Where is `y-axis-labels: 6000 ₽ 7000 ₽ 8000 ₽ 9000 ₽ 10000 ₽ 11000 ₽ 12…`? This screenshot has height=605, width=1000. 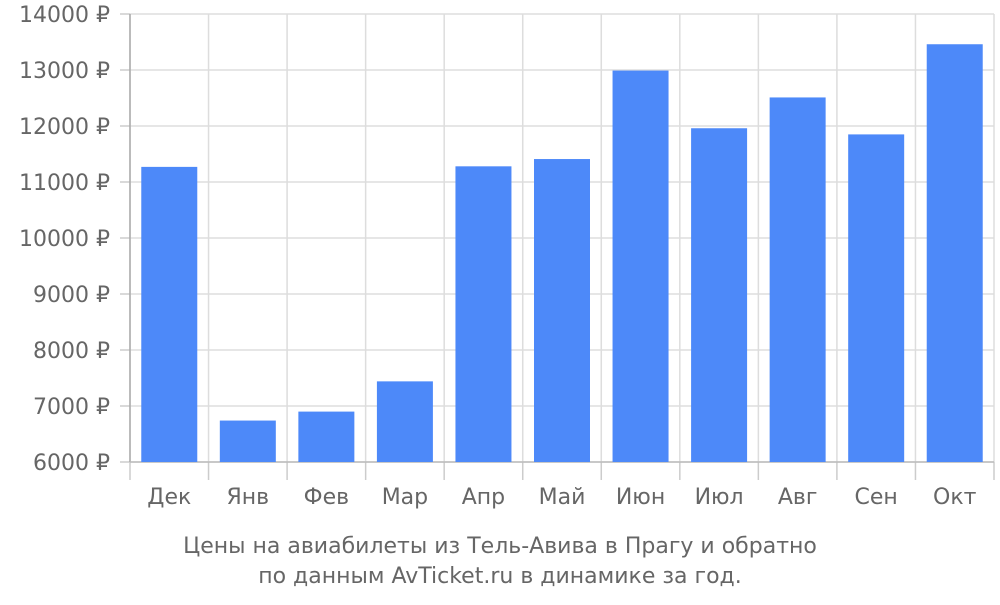
y-axis-labels: 6000 ₽ 7000 ₽ 8000 ₽ 9000 ₽ 10000 ₽ 11000 ₽ 12… is located at coordinates (64, 239).